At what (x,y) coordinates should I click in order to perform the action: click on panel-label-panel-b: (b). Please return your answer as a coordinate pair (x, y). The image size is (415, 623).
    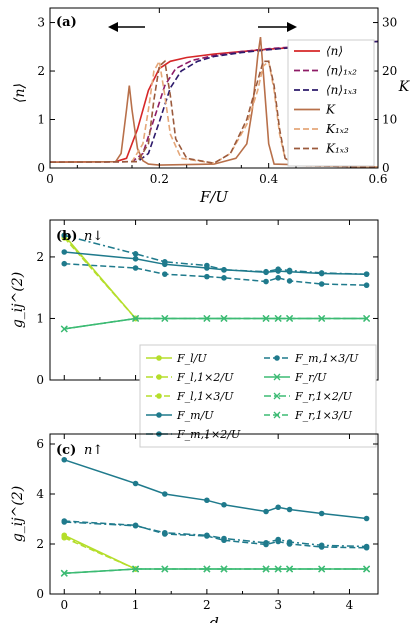
    Looking at the image, I should click on (66, 236).